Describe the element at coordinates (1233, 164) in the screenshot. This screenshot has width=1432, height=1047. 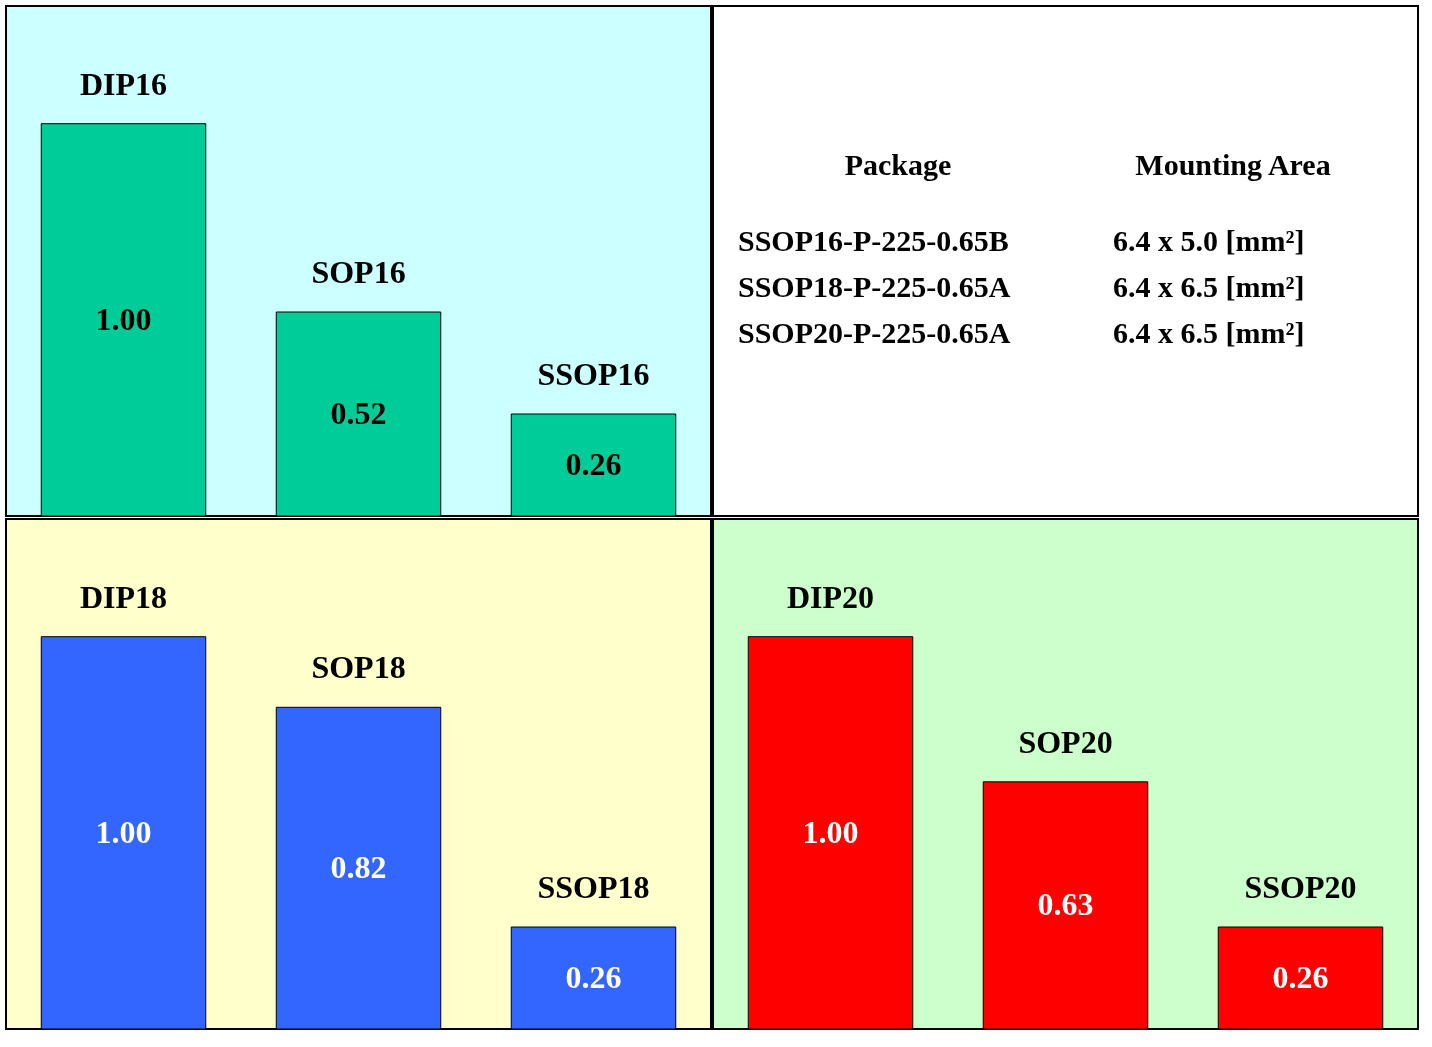
I see `text: Mounting Area` at that location.